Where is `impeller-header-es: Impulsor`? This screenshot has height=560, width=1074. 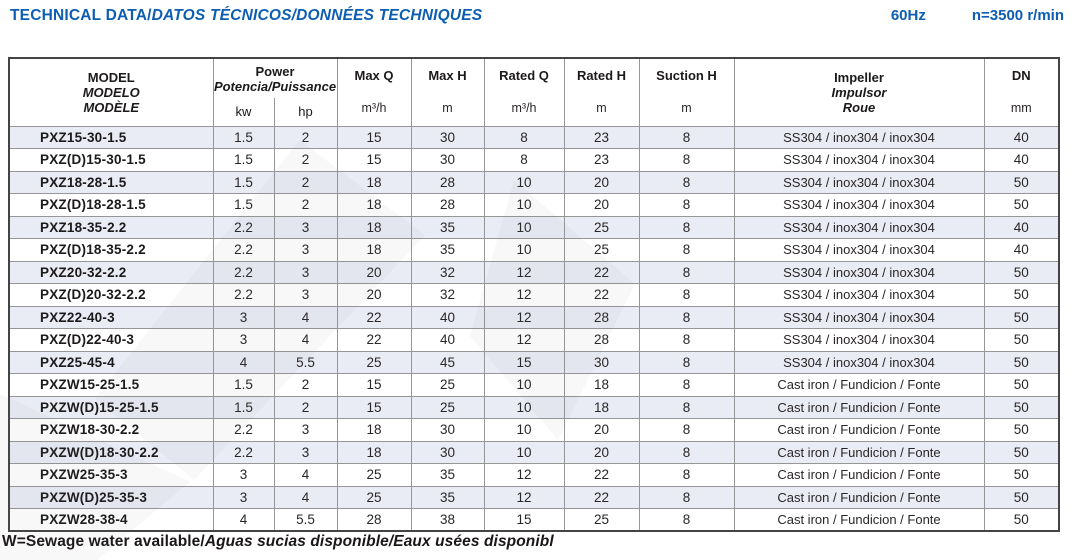 impeller-header-es: Impulsor is located at coordinates (859, 92).